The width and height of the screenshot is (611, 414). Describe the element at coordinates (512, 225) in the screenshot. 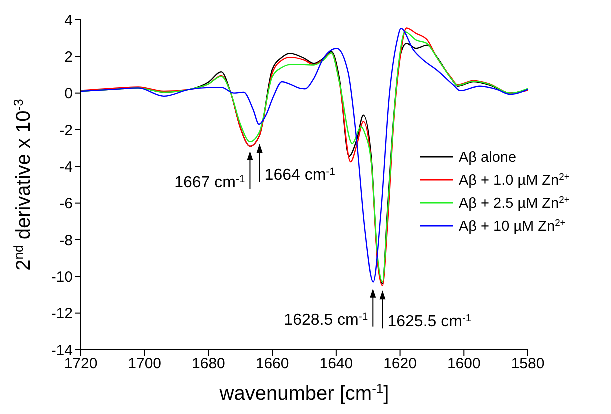

I see `legend-label: Aβ + 10 µM Zn$^{2+}$` at that location.